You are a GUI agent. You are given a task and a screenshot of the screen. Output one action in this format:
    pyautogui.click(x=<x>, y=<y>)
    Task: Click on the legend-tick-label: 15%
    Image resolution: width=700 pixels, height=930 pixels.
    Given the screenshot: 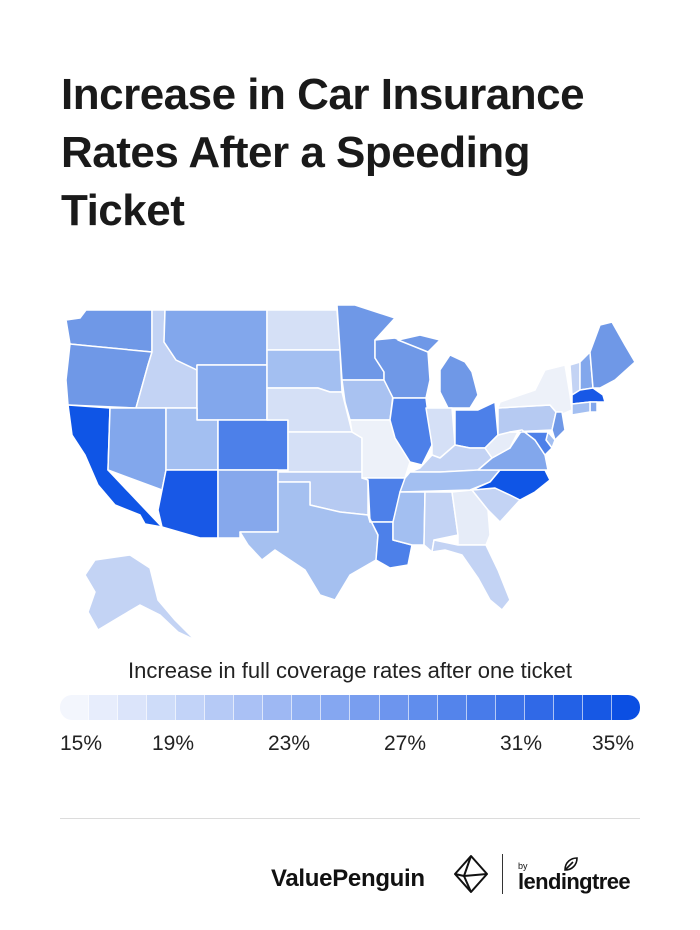 What is the action you would take?
    pyautogui.click(x=81, y=743)
    